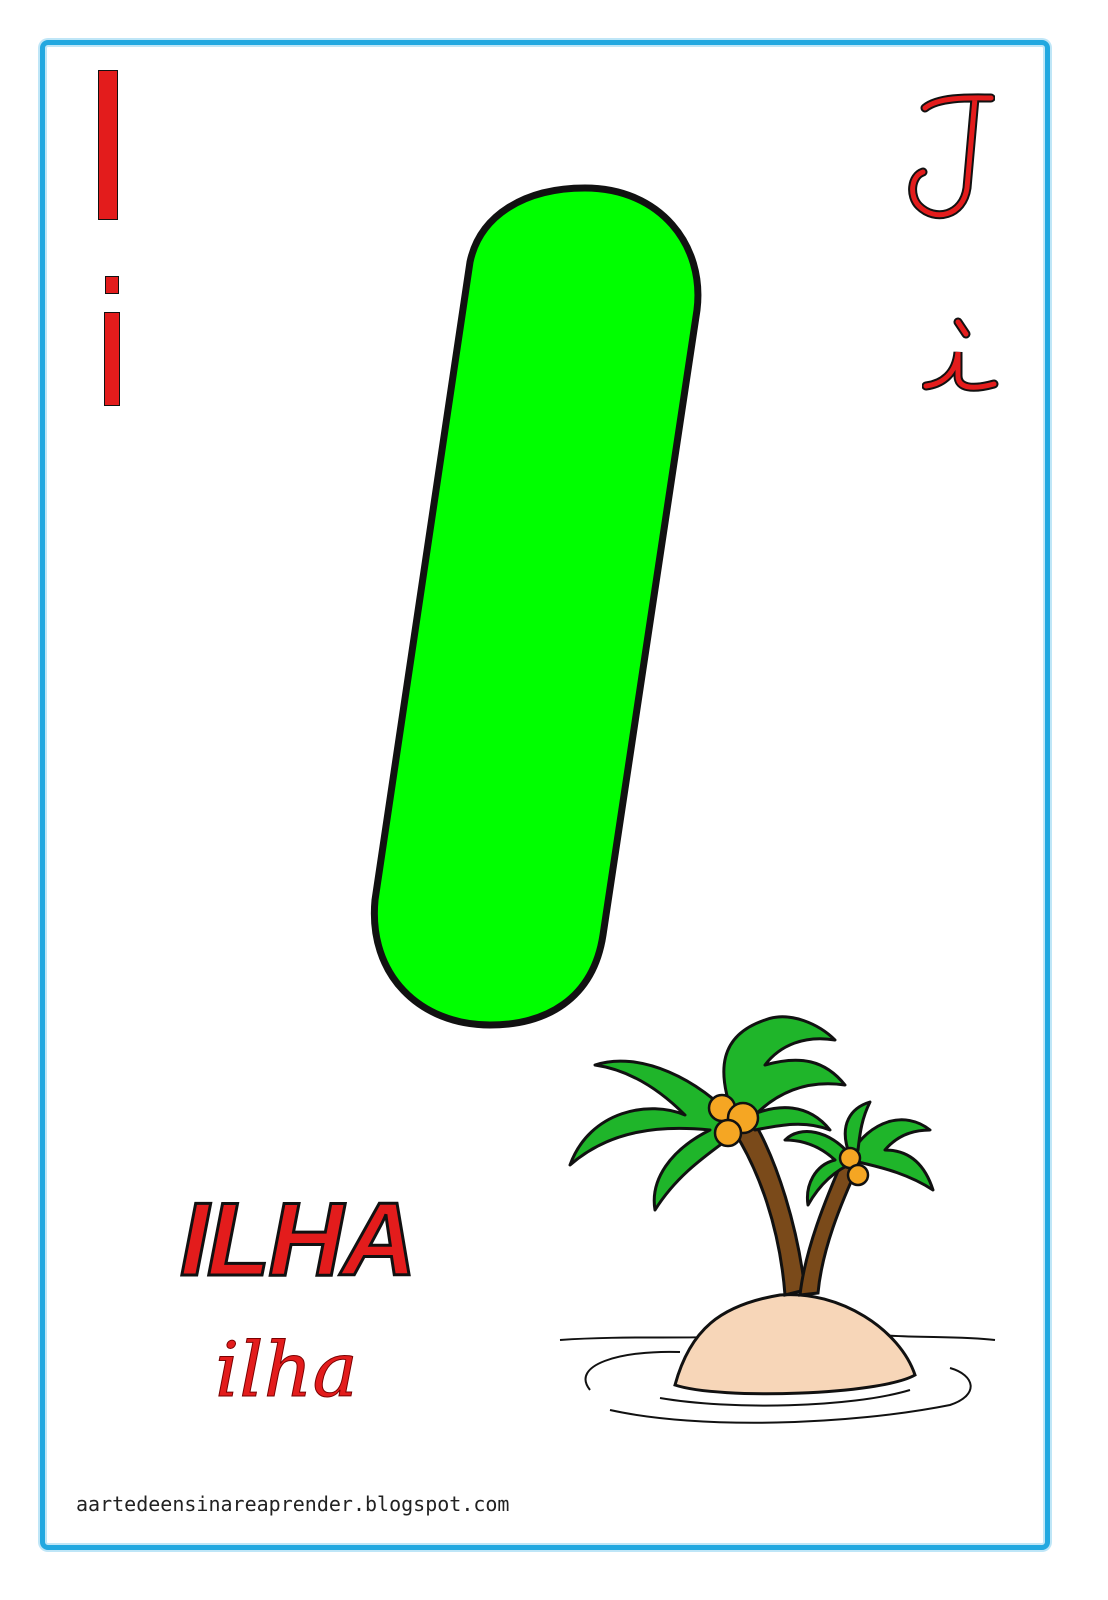 The width and height of the screenshot is (1108, 1600). I want to click on word-cursive: ilha, so click(287, 1370).